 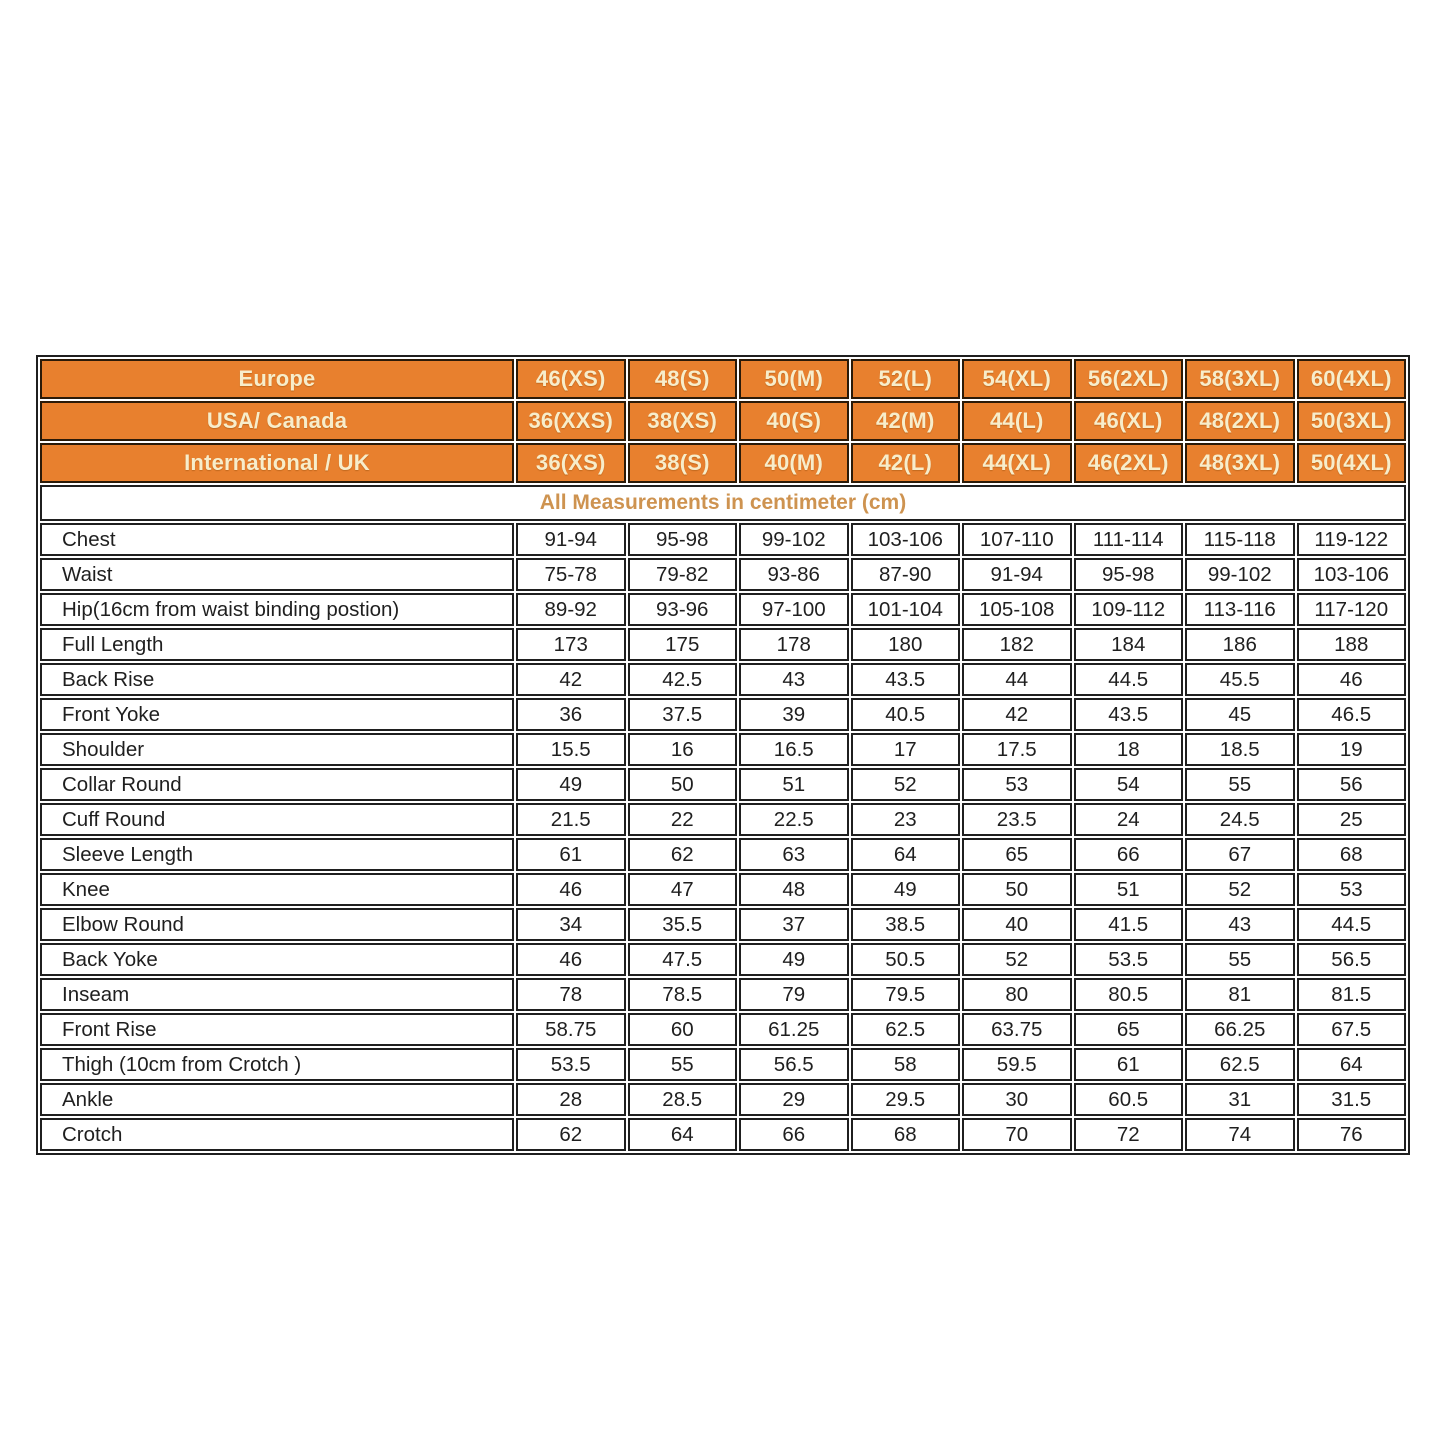 What do you see at coordinates (571, 1134) in the screenshot?
I see `measurement-value: 62` at bounding box center [571, 1134].